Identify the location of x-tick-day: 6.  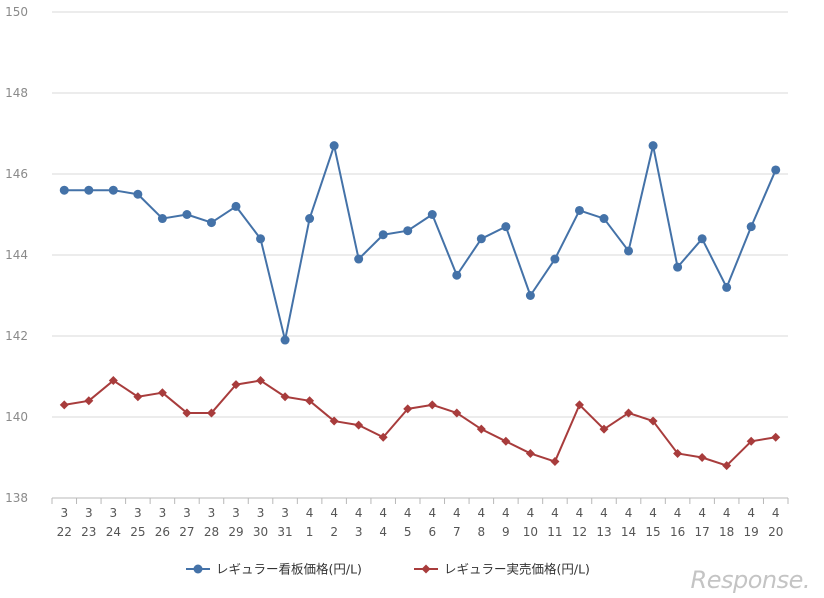
(432, 532).